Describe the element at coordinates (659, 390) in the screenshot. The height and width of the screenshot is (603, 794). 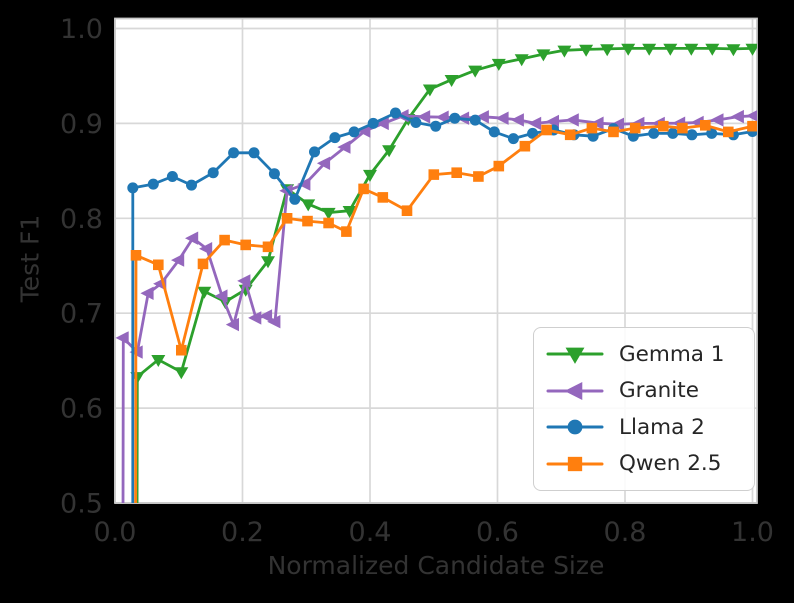
I see `legend-label: Granite` at that location.